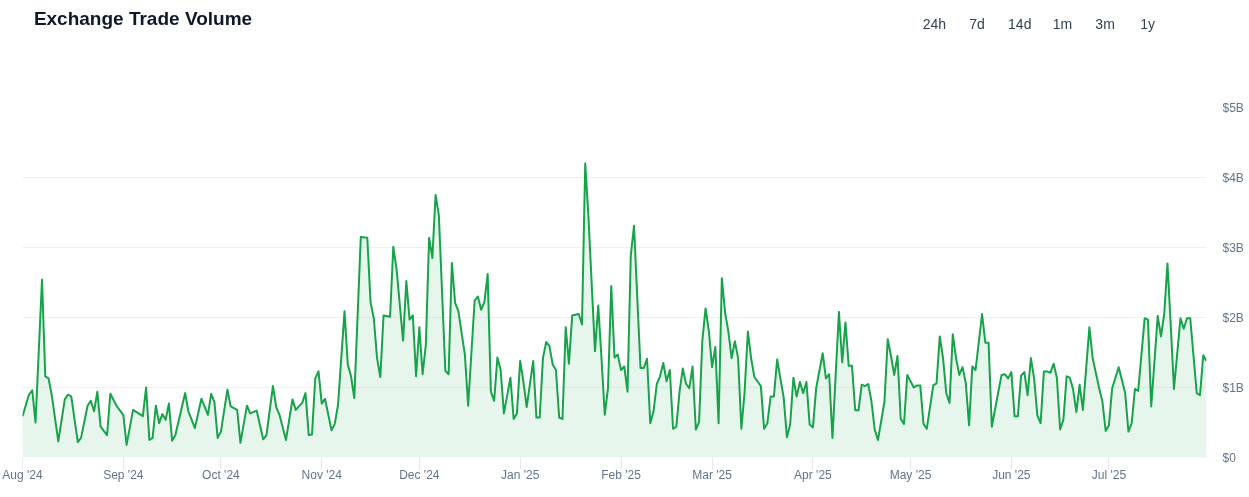  I want to click on x-tick-label: Aug '24, so click(22, 474).